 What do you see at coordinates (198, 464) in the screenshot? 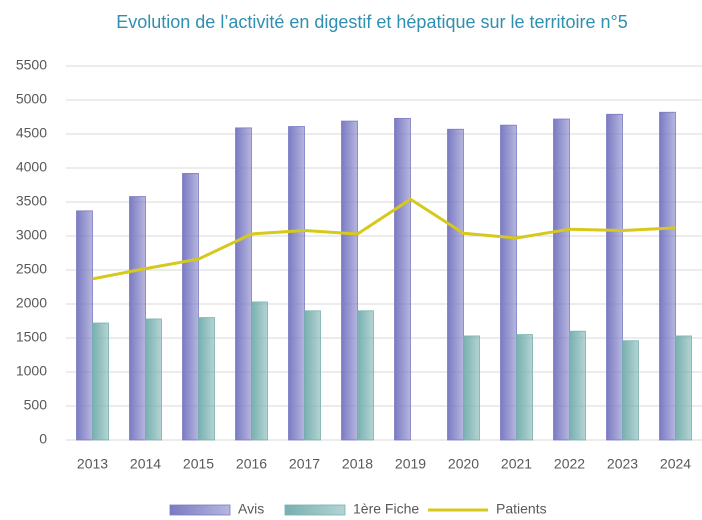
I see `x-tick-label: 2015` at bounding box center [198, 464].